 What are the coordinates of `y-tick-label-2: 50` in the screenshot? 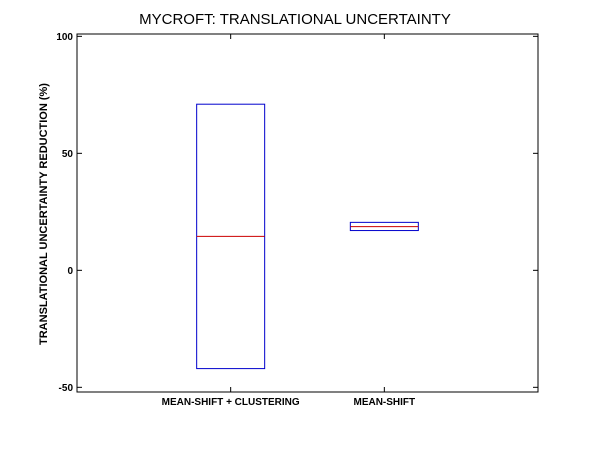 It's located at (68, 154).